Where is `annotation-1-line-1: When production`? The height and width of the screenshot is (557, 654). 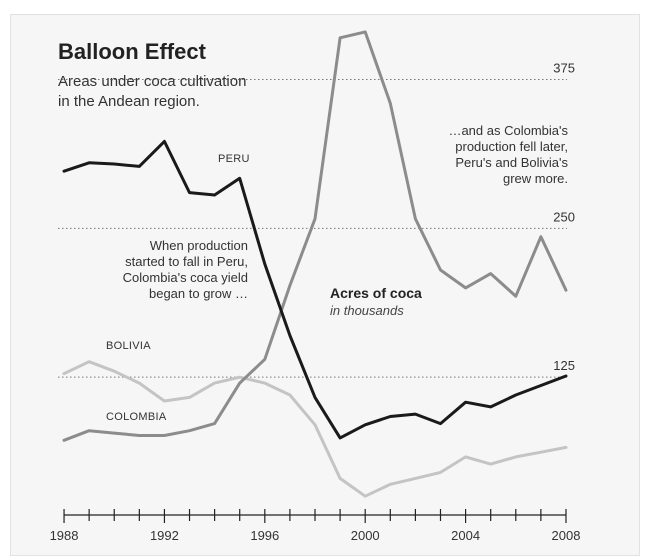
annotation-1-line-1: When production is located at coordinates (199, 245).